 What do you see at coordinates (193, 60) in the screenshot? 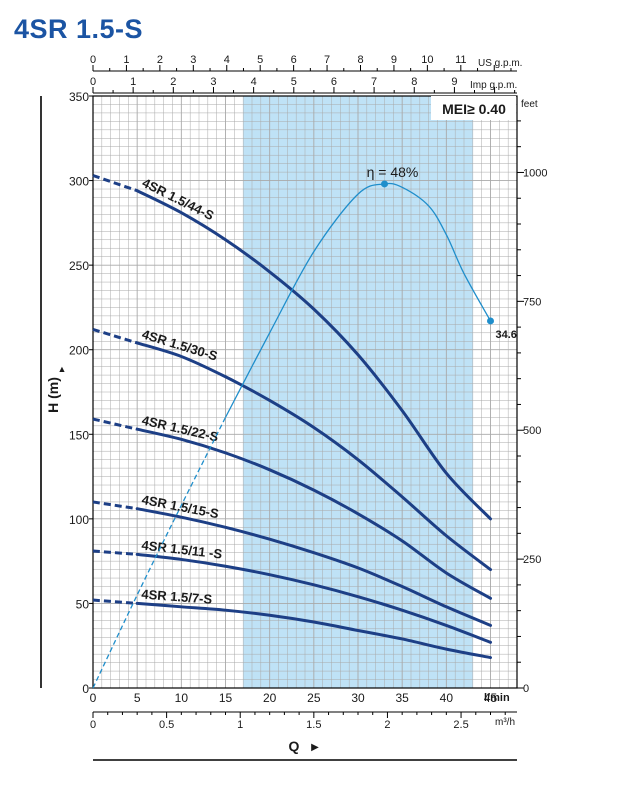
I see `usgpm-tick-label: 3` at bounding box center [193, 60].